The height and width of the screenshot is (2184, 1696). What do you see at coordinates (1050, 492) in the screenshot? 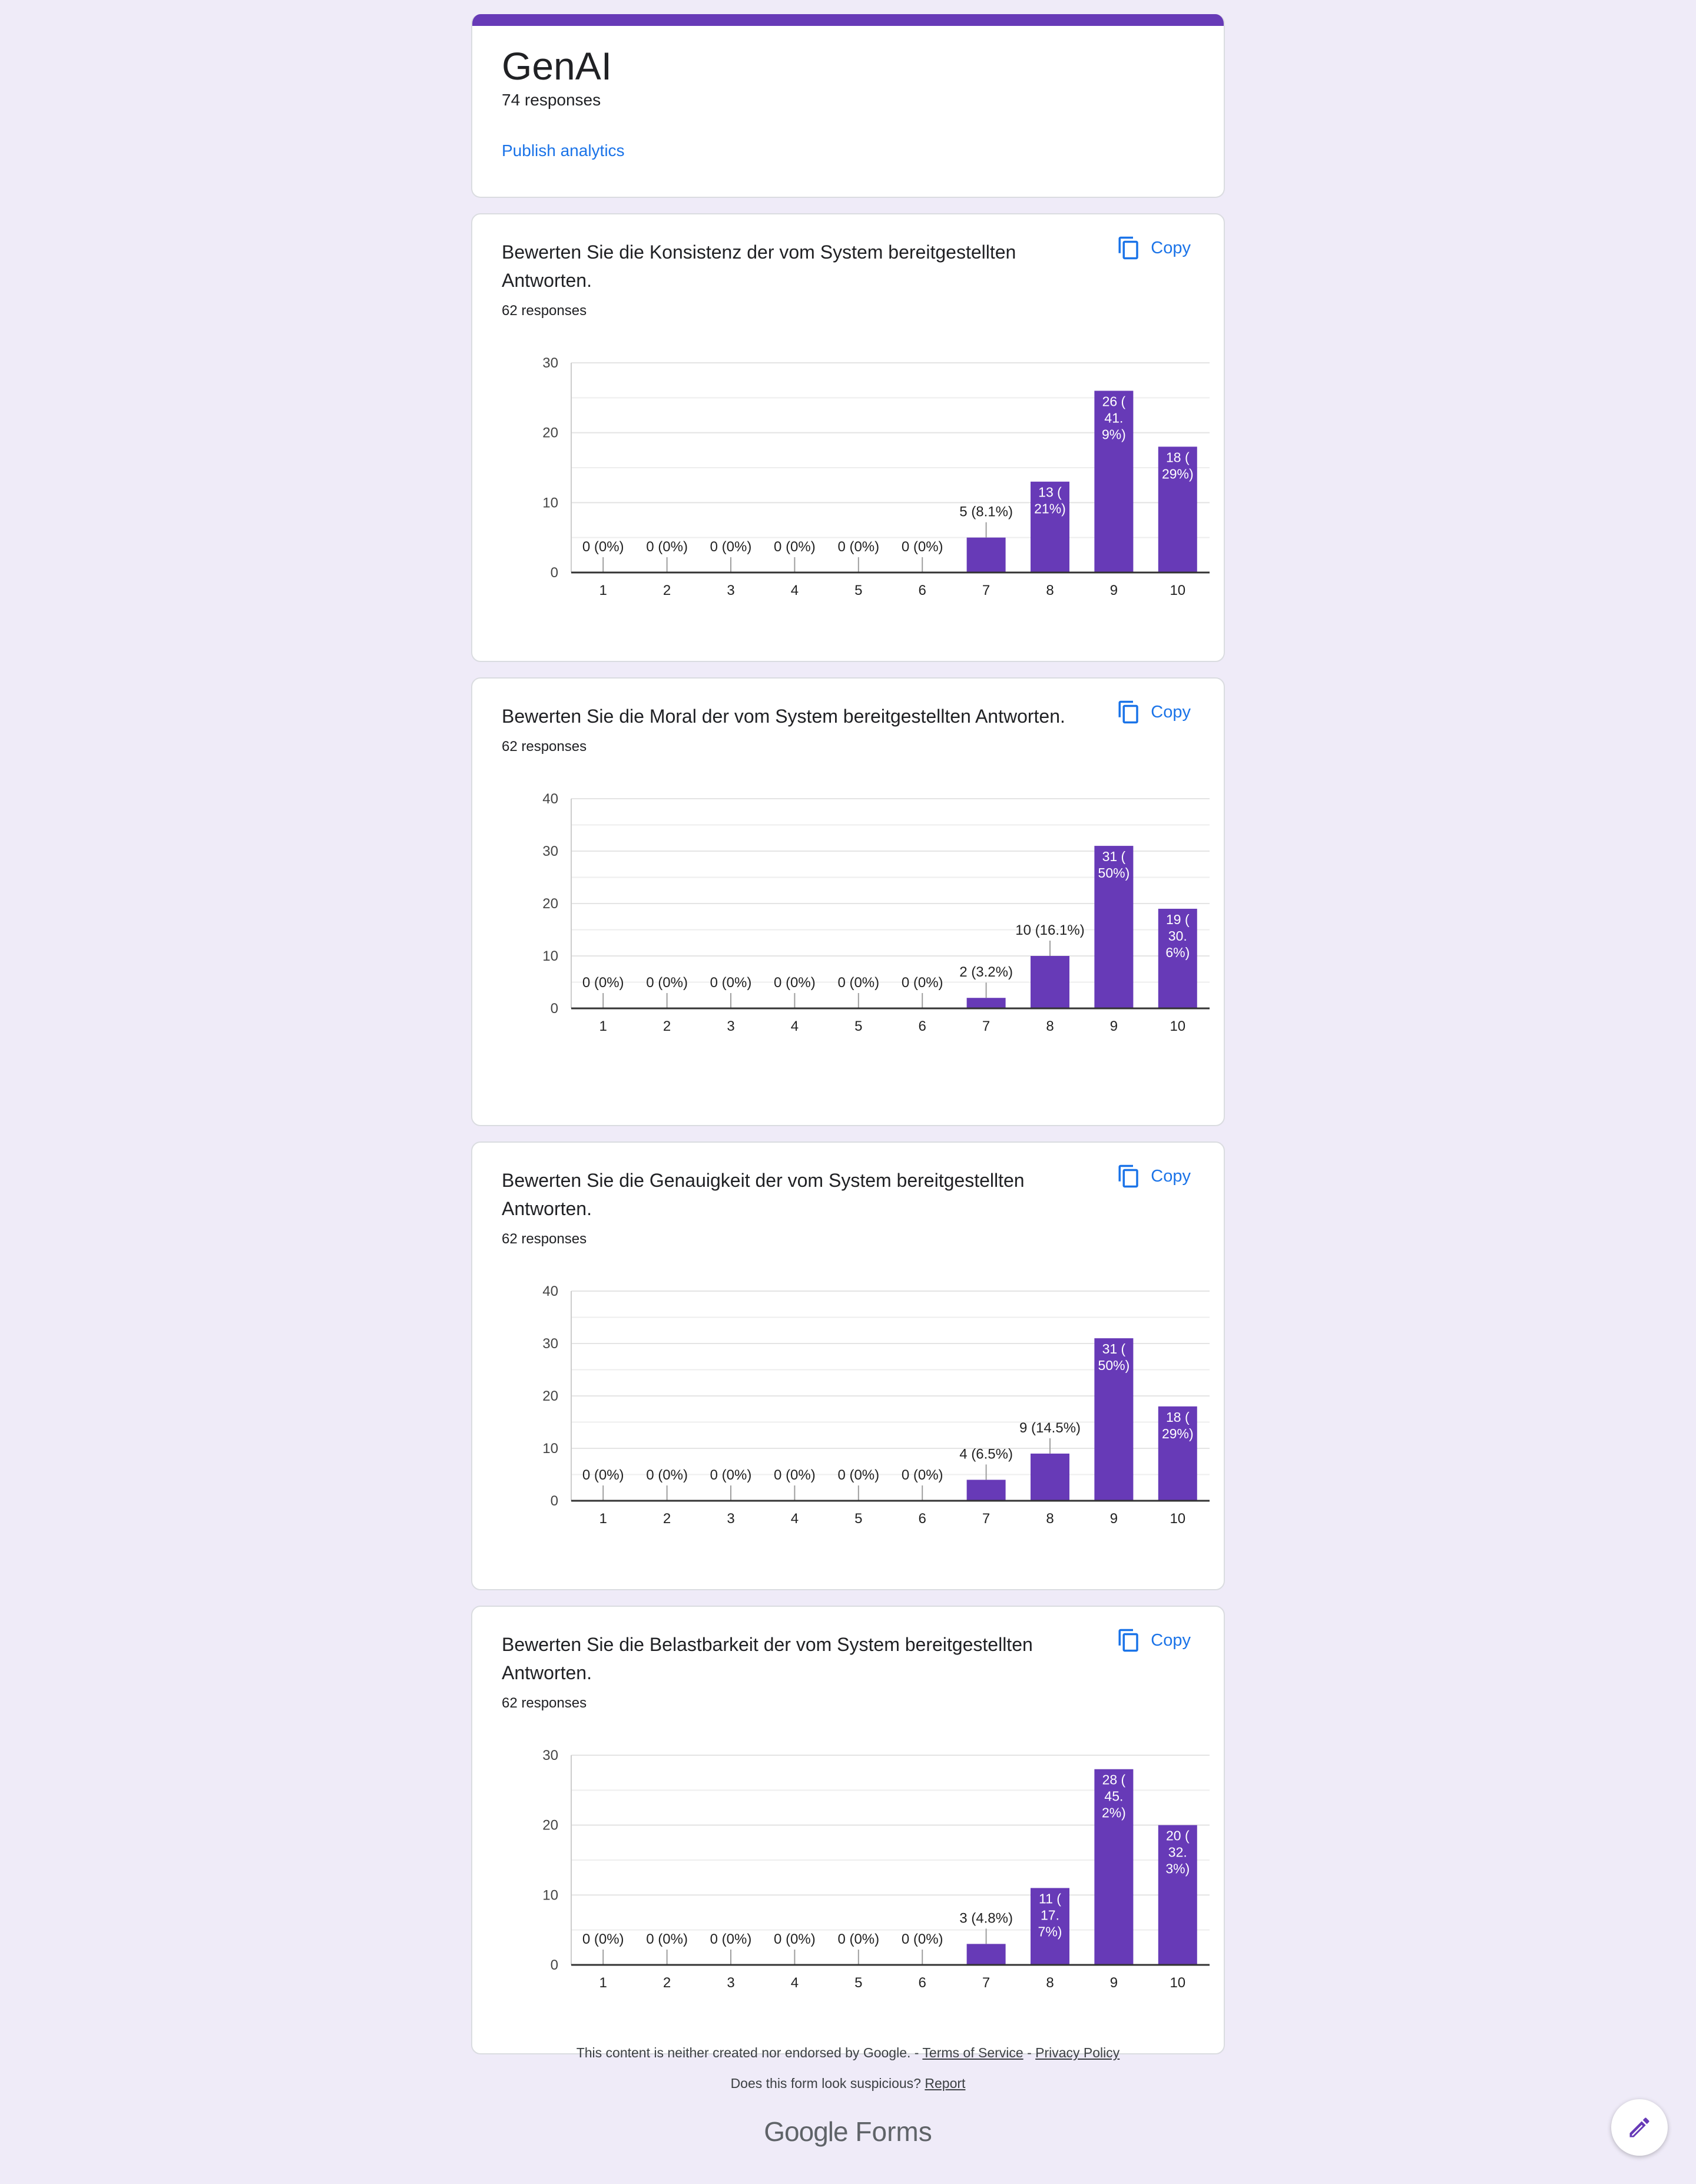
I see `data-label: 13 (` at bounding box center [1050, 492].